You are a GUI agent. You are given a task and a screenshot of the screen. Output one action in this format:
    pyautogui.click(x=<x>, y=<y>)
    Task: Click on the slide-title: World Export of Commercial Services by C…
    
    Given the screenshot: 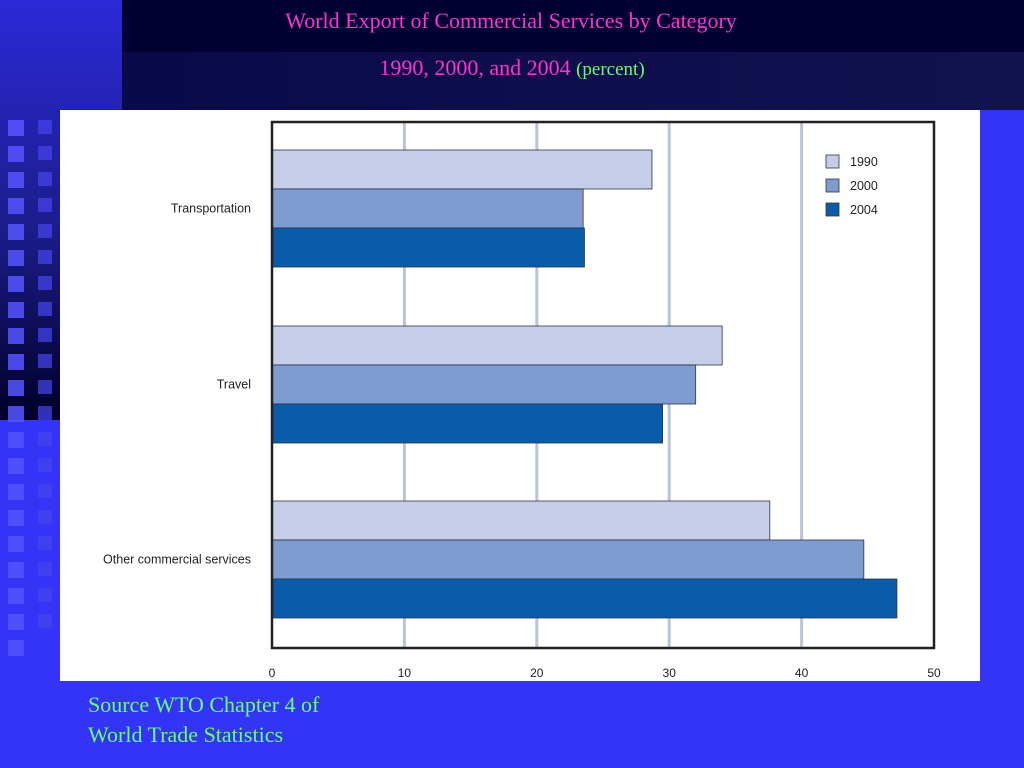 What is the action you would take?
    pyautogui.click(x=511, y=20)
    